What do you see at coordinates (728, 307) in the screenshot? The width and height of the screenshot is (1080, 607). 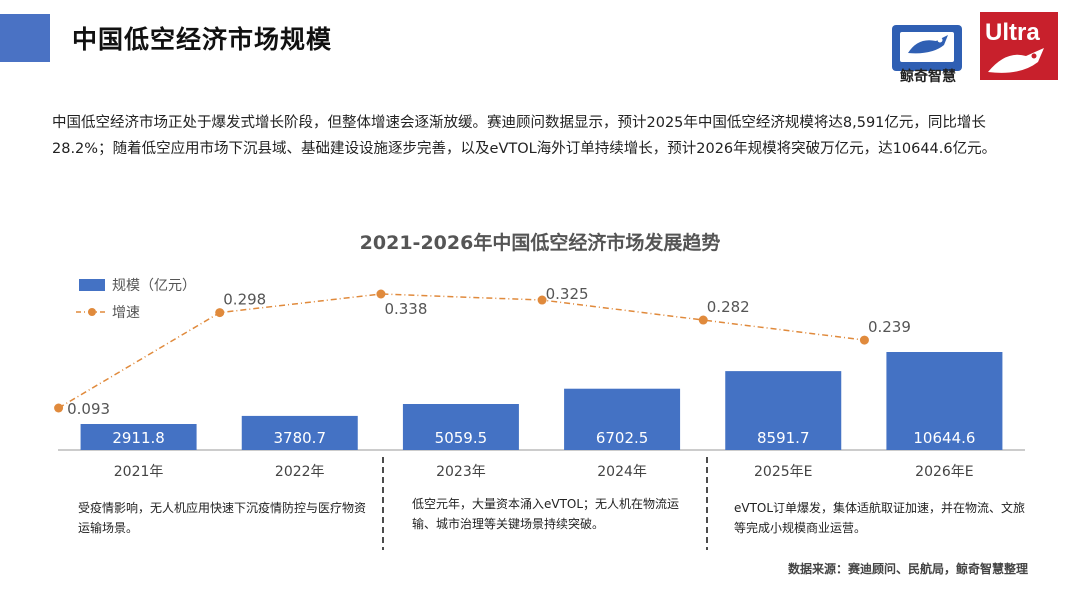 I see `growth-label-4: 0.282` at bounding box center [728, 307].